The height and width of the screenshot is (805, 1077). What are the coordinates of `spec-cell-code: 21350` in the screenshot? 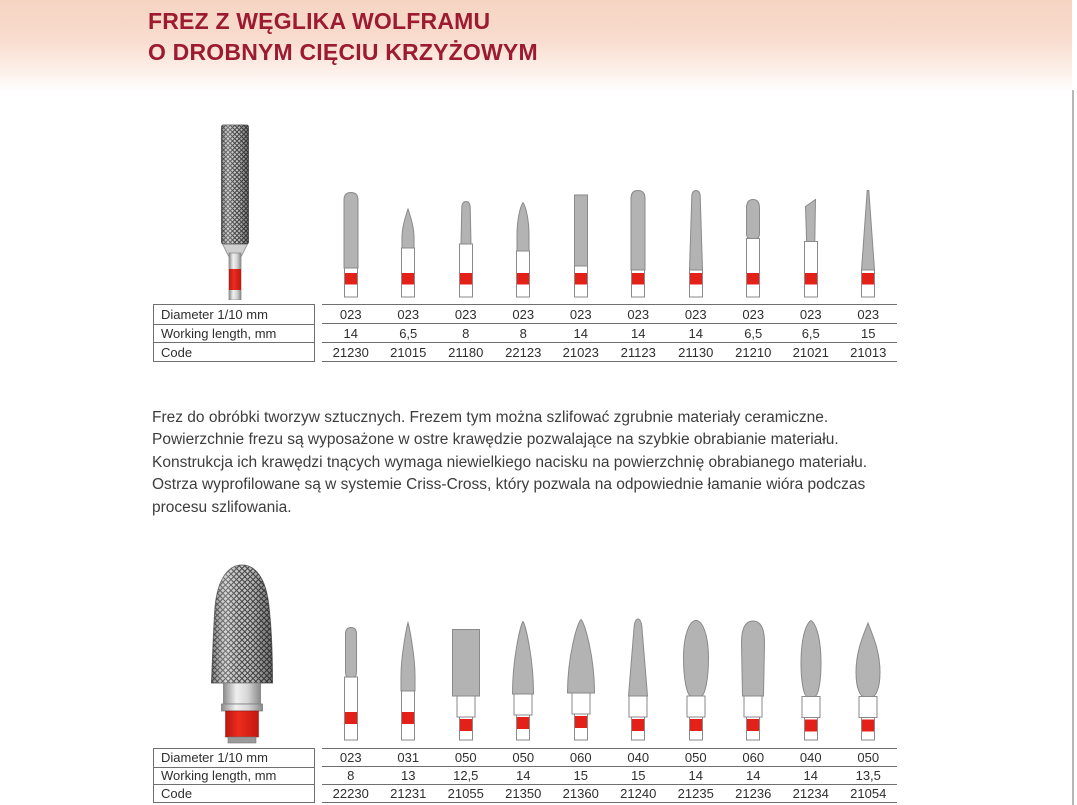 It's located at (523, 793).